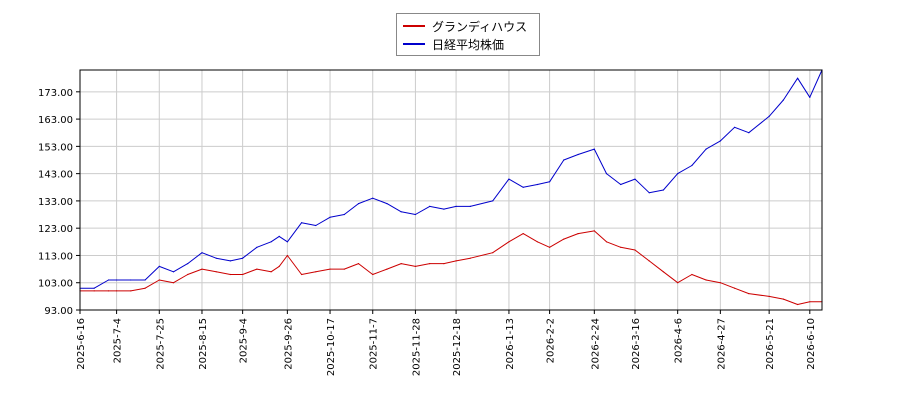  What do you see at coordinates (510, 344) in the screenshot?
I see `x-tick-label: 2026-1-13` at bounding box center [510, 344].